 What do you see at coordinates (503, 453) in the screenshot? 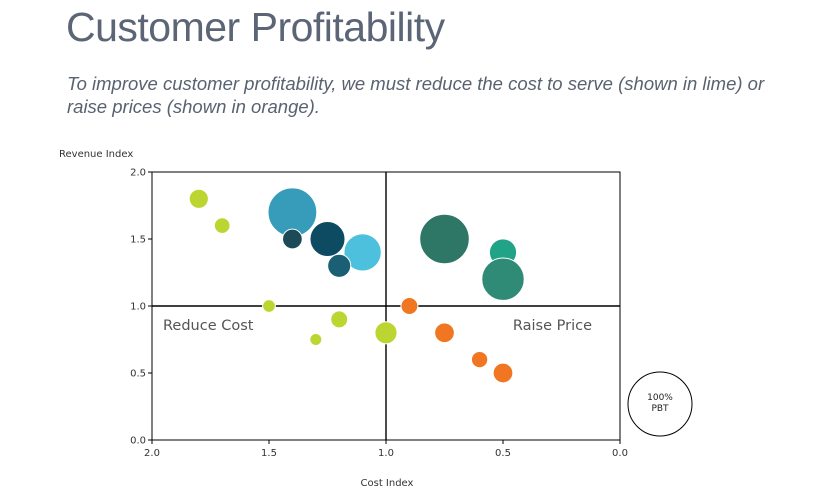
I see `x-tick-label: 0.5` at bounding box center [503, 453].